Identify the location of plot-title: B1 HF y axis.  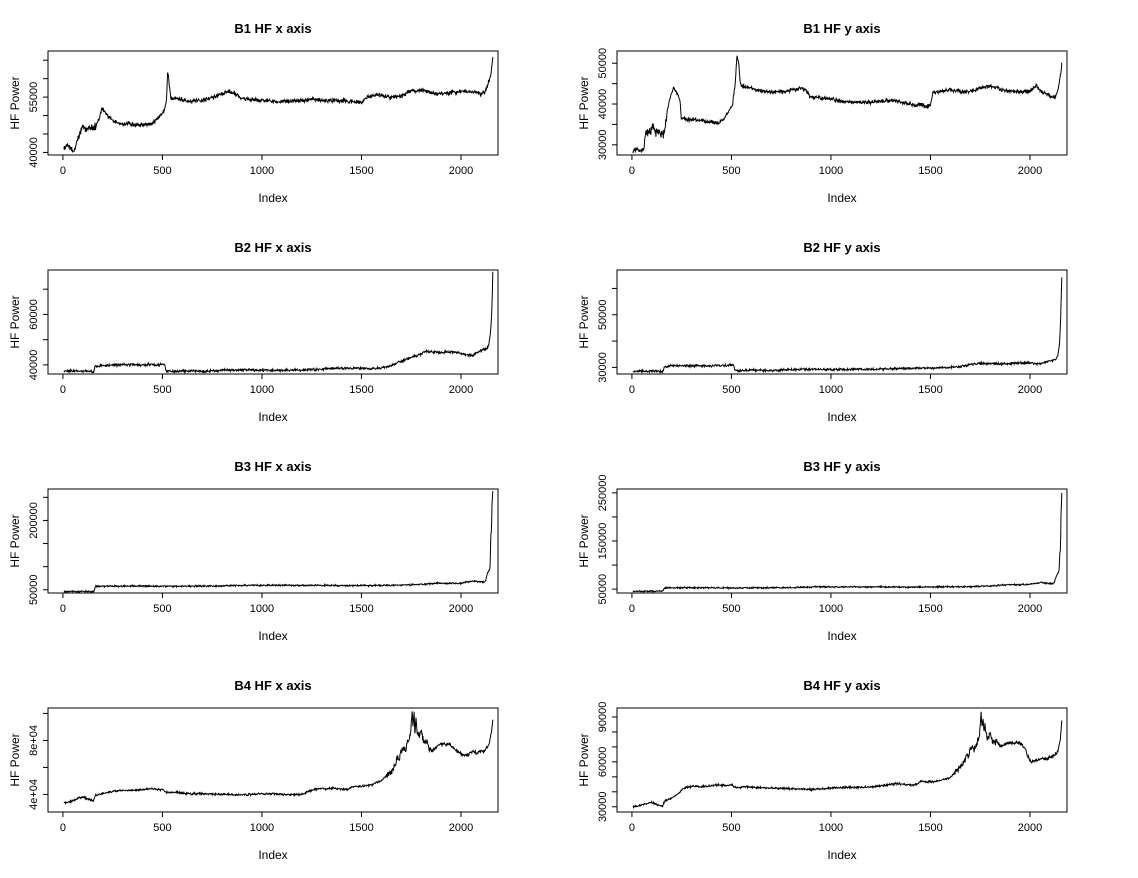
(842, 28).